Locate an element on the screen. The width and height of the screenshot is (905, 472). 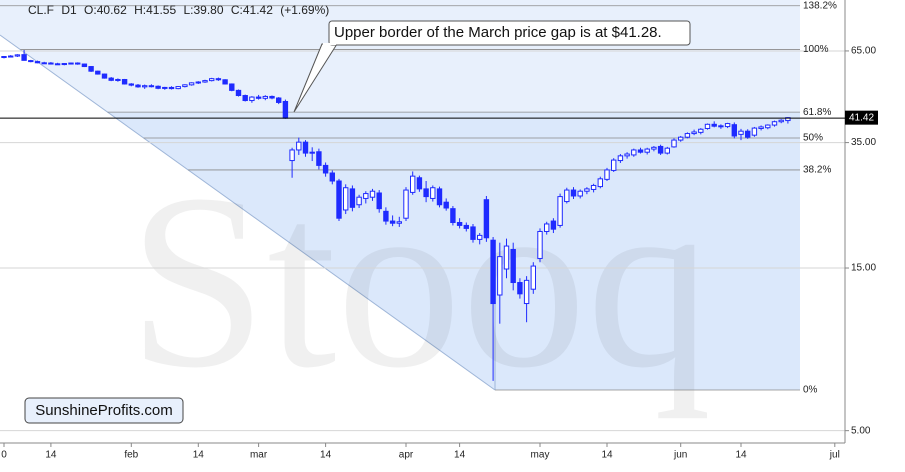
fib-label: 61.8% is located at coordinates (817, 112).